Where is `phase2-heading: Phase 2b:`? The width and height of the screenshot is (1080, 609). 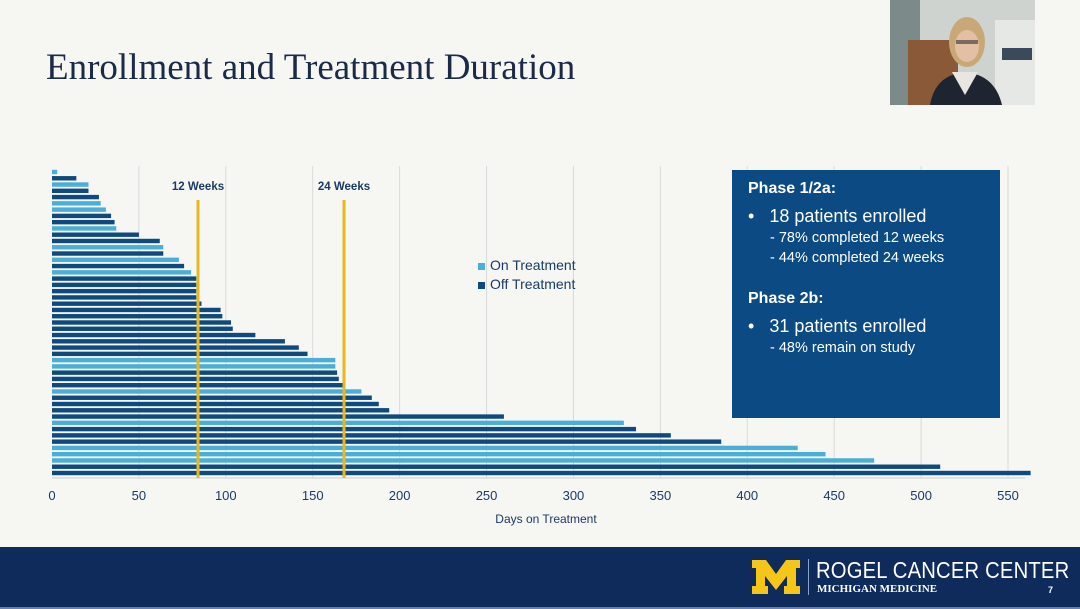
phase2-heading: Phase 2b: is located at coordinates (786, 298).